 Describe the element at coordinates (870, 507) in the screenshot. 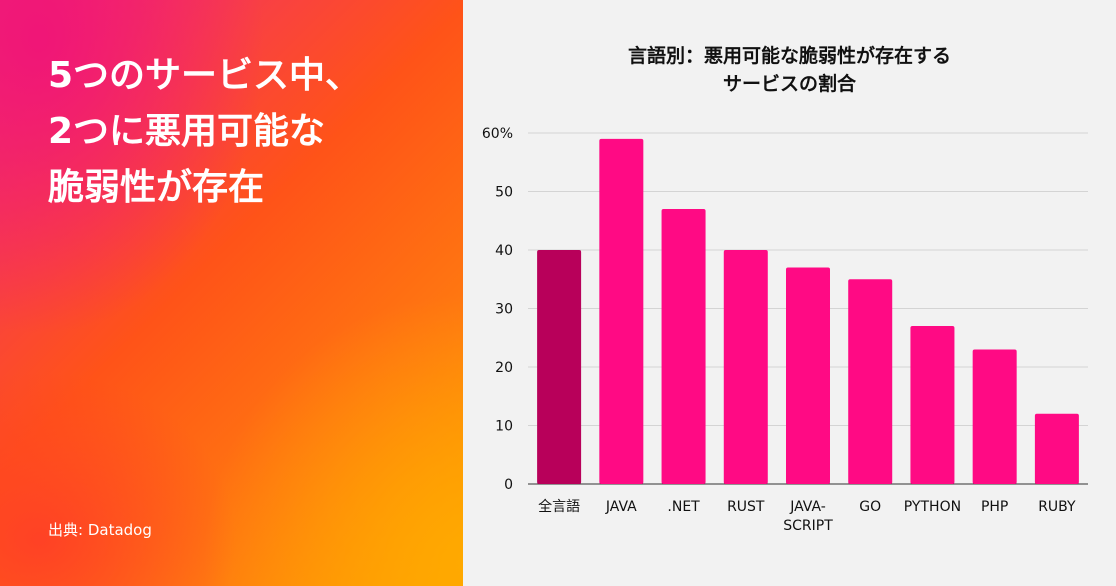

I see `category-label: GO` at that location.